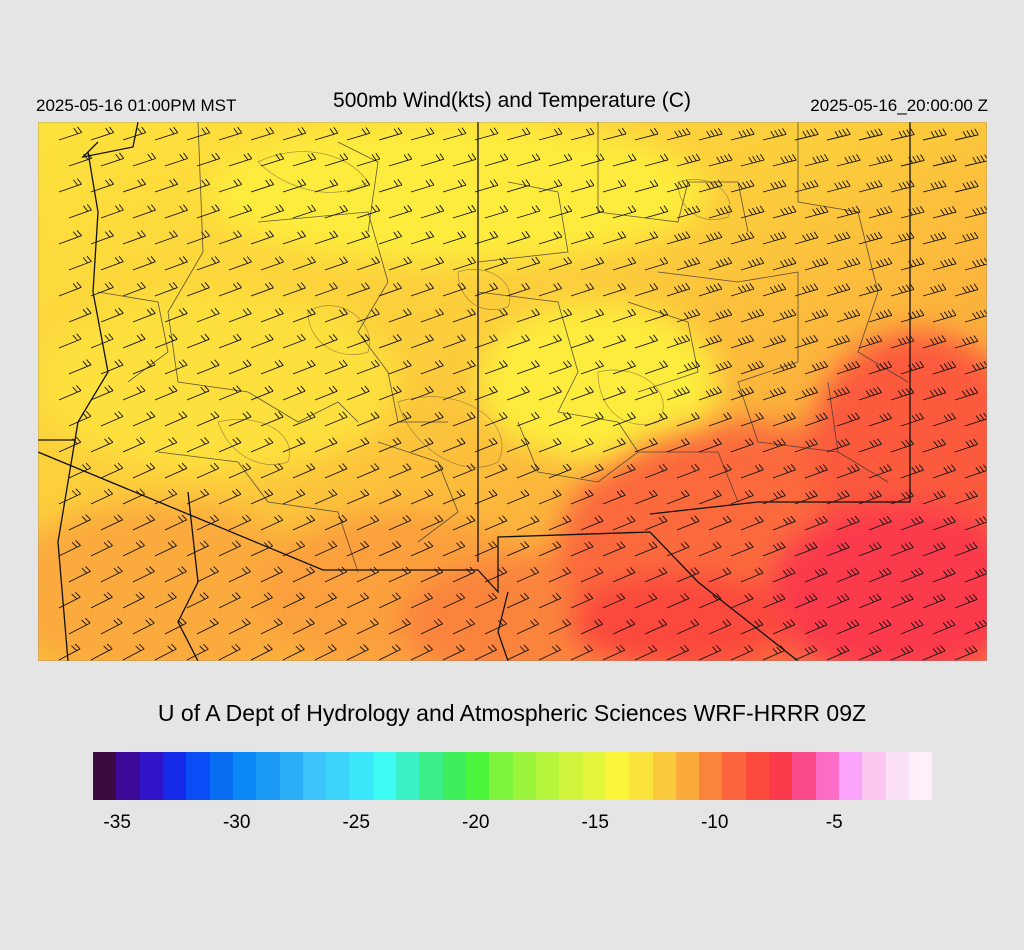 The width and height of the screenshot is (1024, 950). What do you see at coordinates (476, 822) in the screenshot?
I see `colorbar-tick-label: -20` at bounding box center [476, 822].